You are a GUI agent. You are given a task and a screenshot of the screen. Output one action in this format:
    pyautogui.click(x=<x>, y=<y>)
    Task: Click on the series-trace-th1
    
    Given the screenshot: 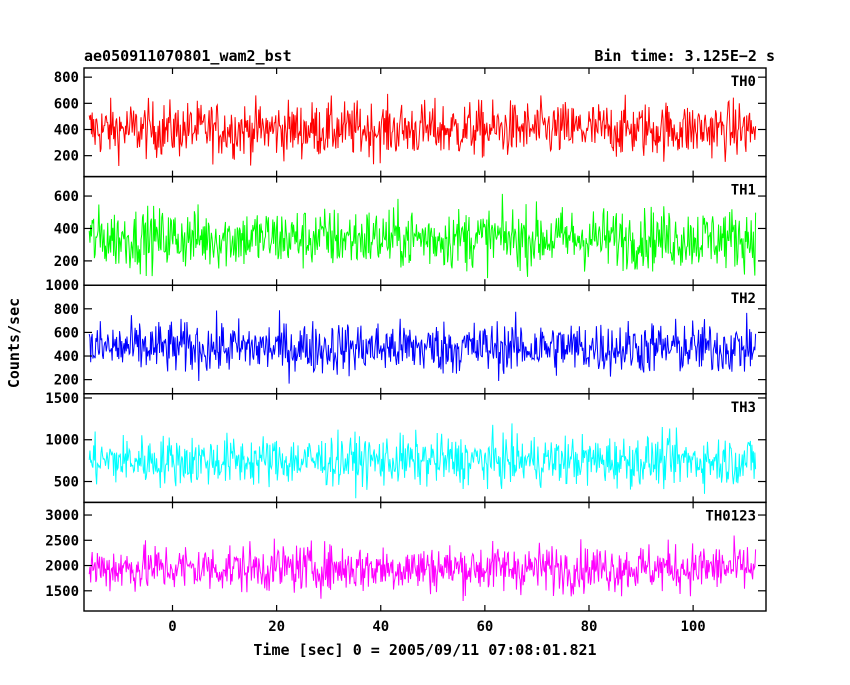 What is the action you would take?
    pyautogui.click(x=422, y=236)
    